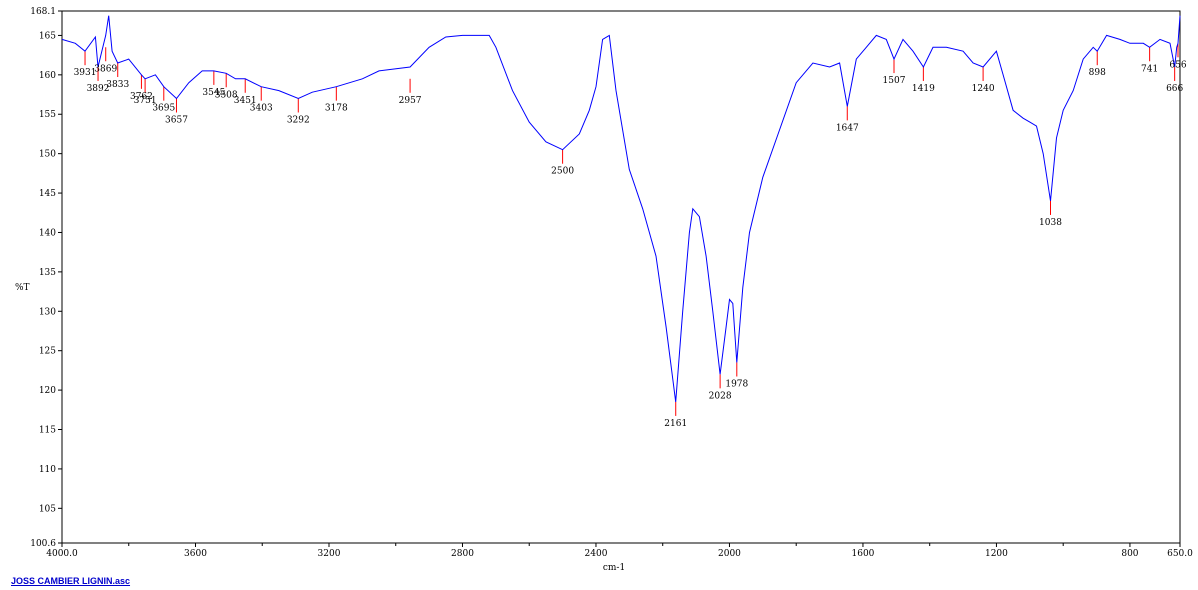 The image size is (1198, 590). Describe the element at coordinates (163, 109) in the screenshot. I see `peak-label: 3695` at that location.